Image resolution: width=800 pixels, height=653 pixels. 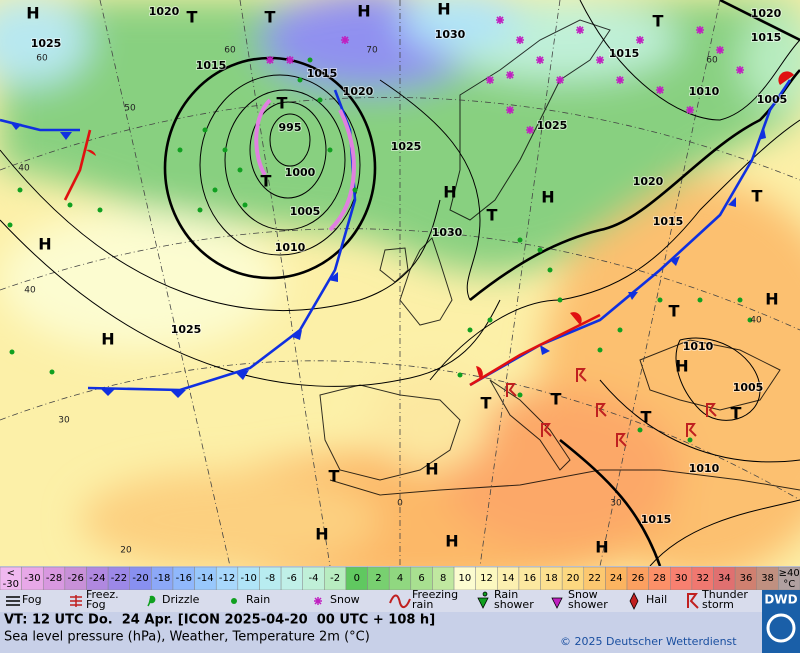 What do you see at coordinates (234, 601) in the screenshot?
I see `rain-icon` at bounding box center [234, 601].